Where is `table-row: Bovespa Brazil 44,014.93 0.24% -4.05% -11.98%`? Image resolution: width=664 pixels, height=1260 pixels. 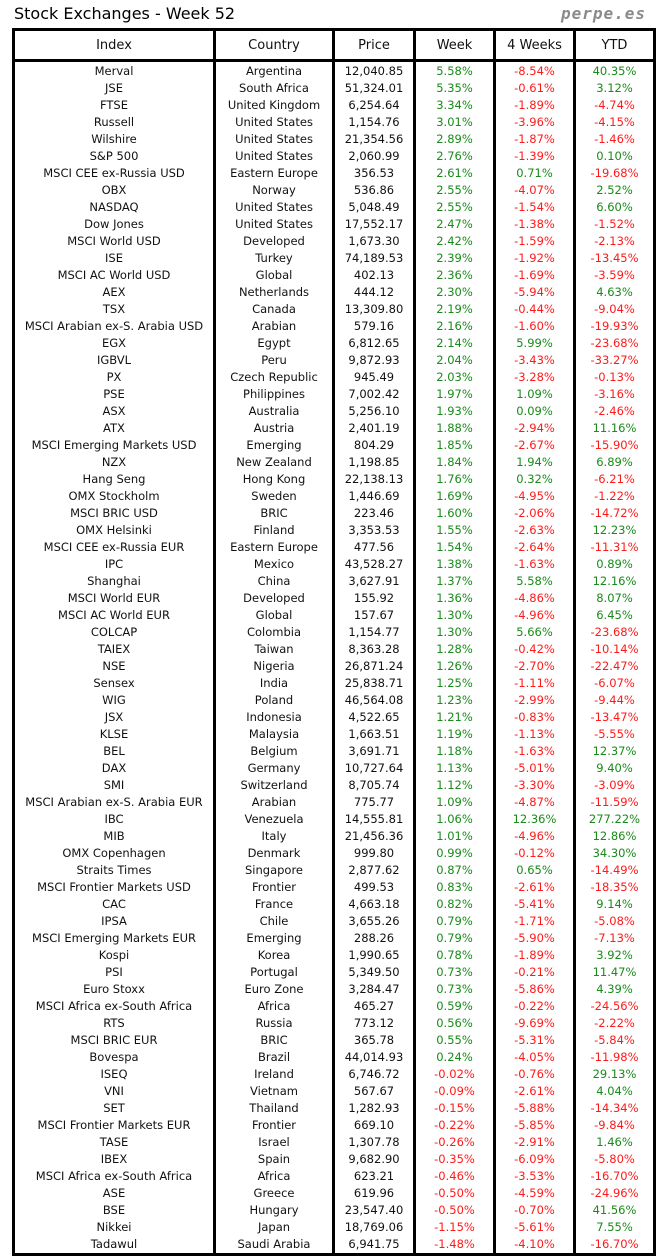 table-row: Bovespa Brazil 44,014.93 0.24% -4.05% -11.98% is located at coordinates (334, 1057).